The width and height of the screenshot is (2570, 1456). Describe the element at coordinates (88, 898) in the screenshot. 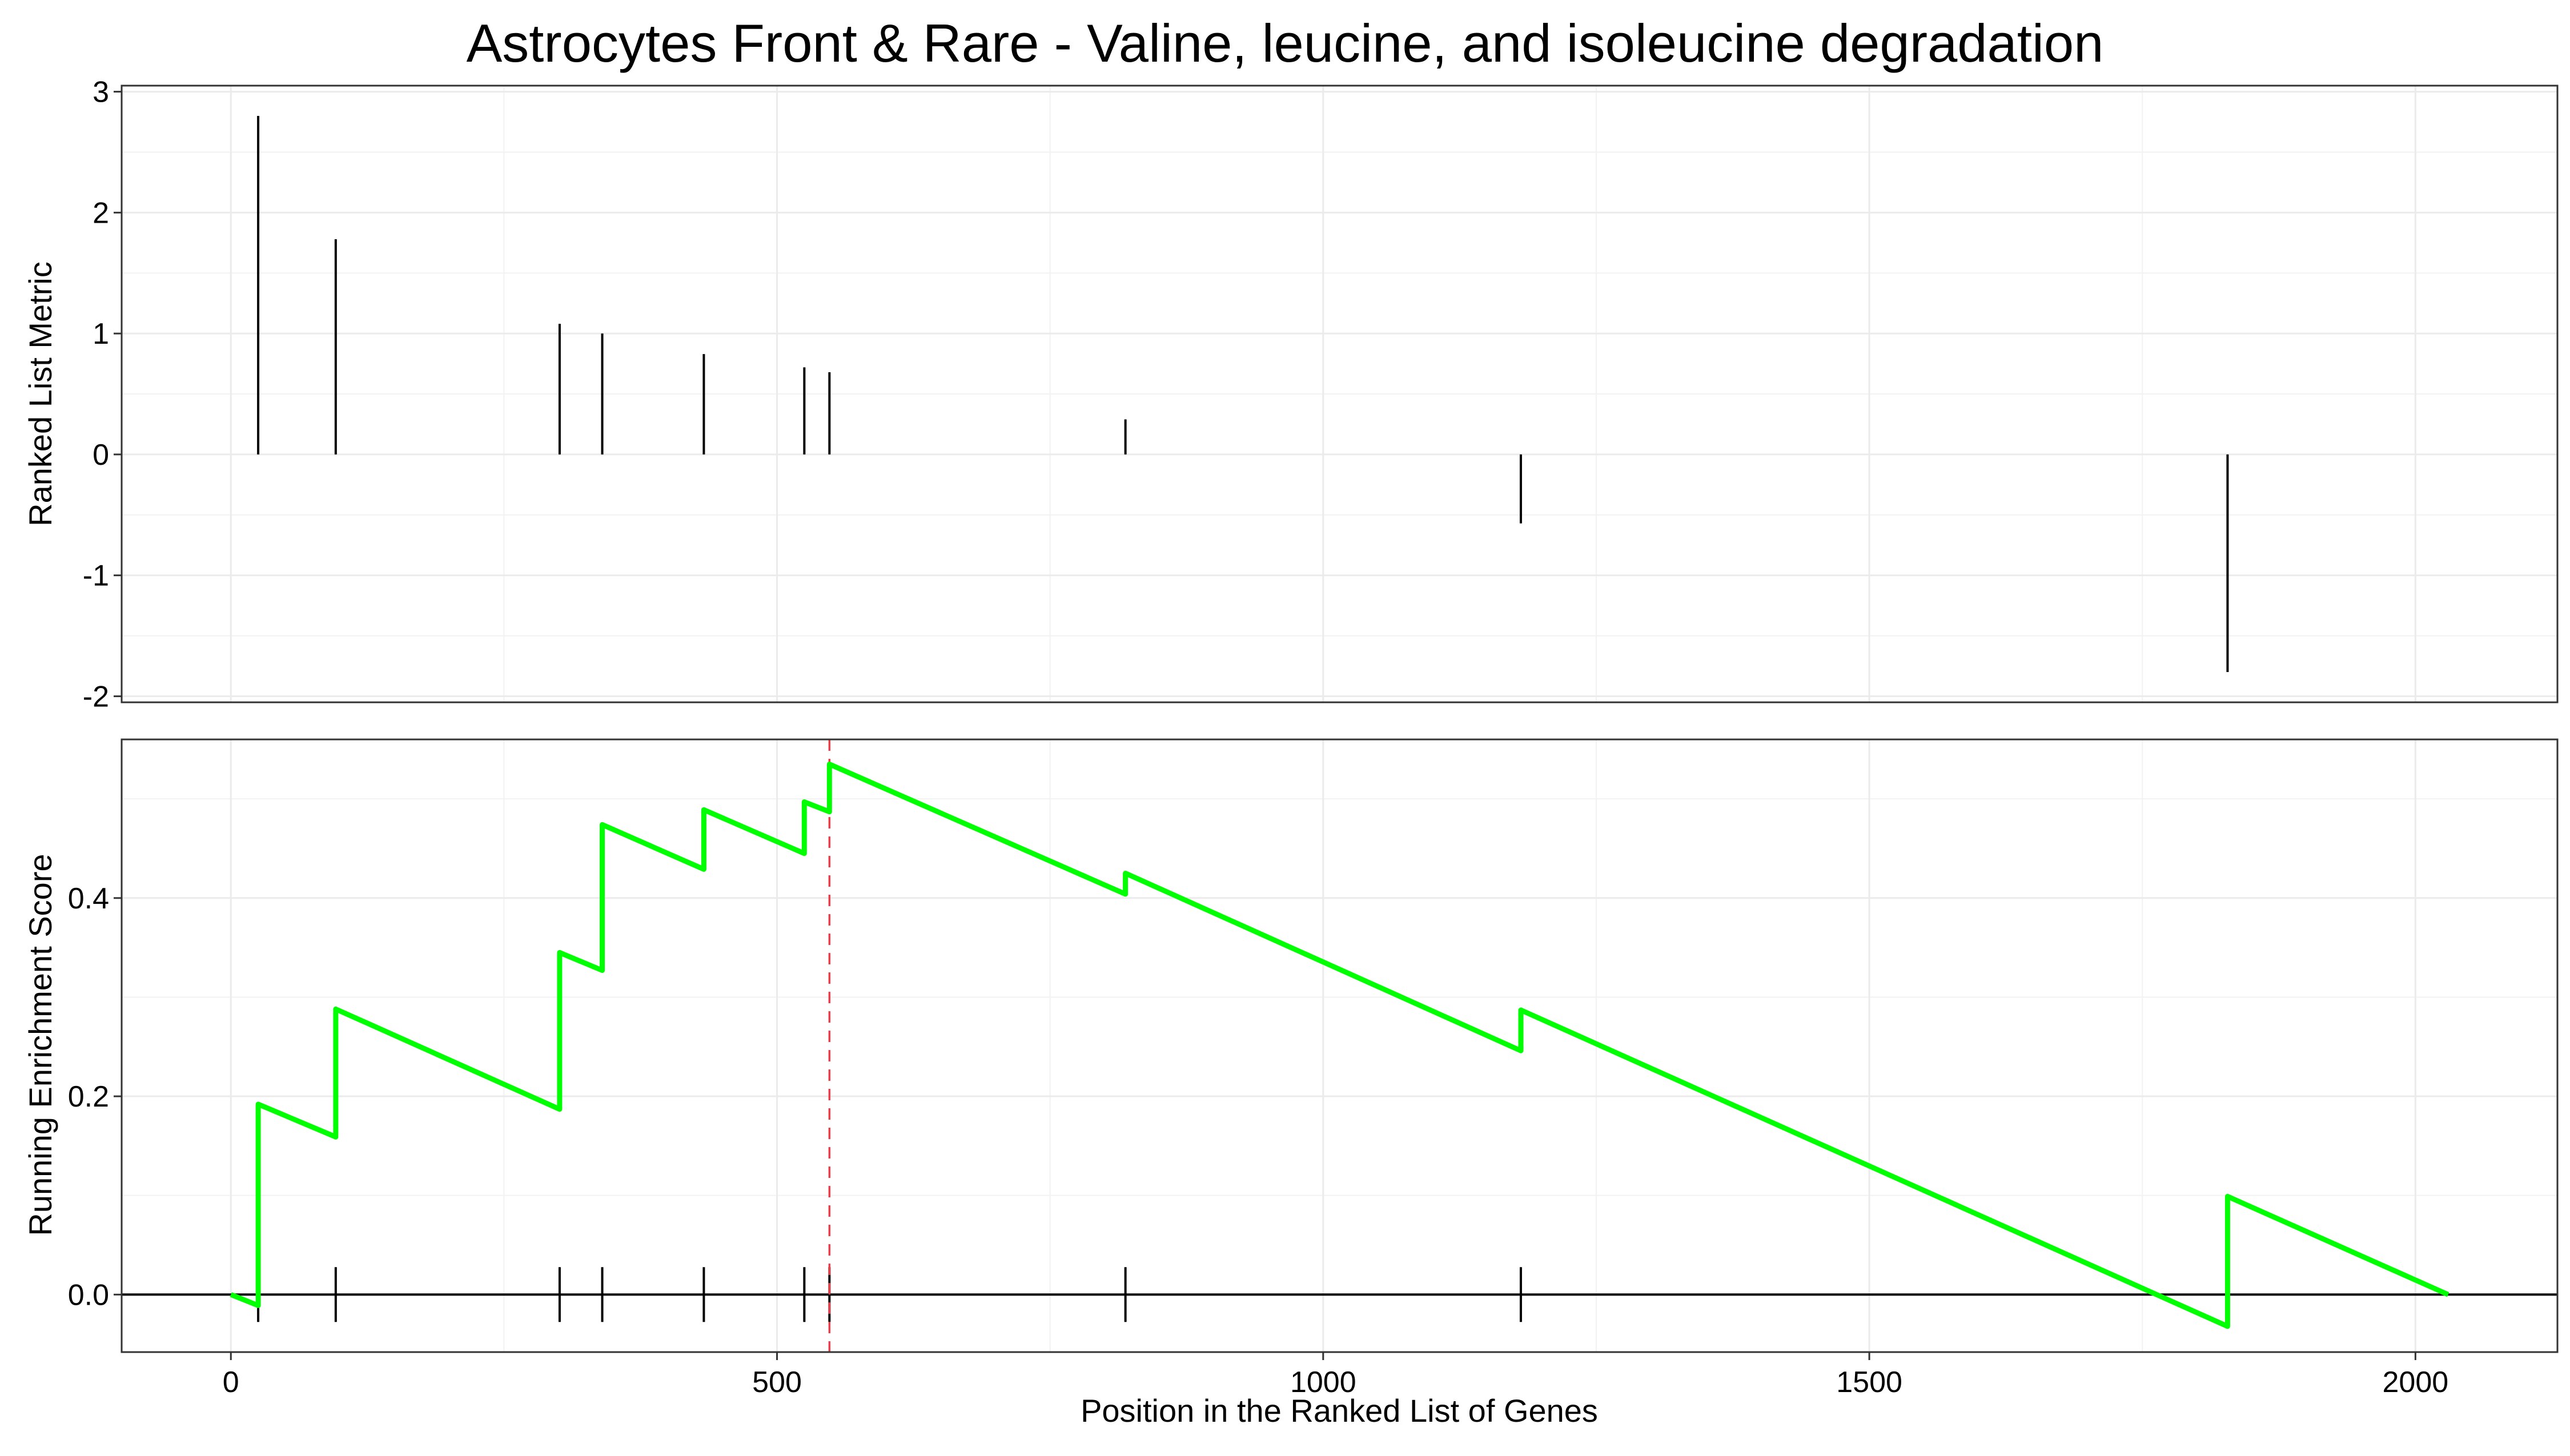

I see `y-tick-label: 0.4` at that location.